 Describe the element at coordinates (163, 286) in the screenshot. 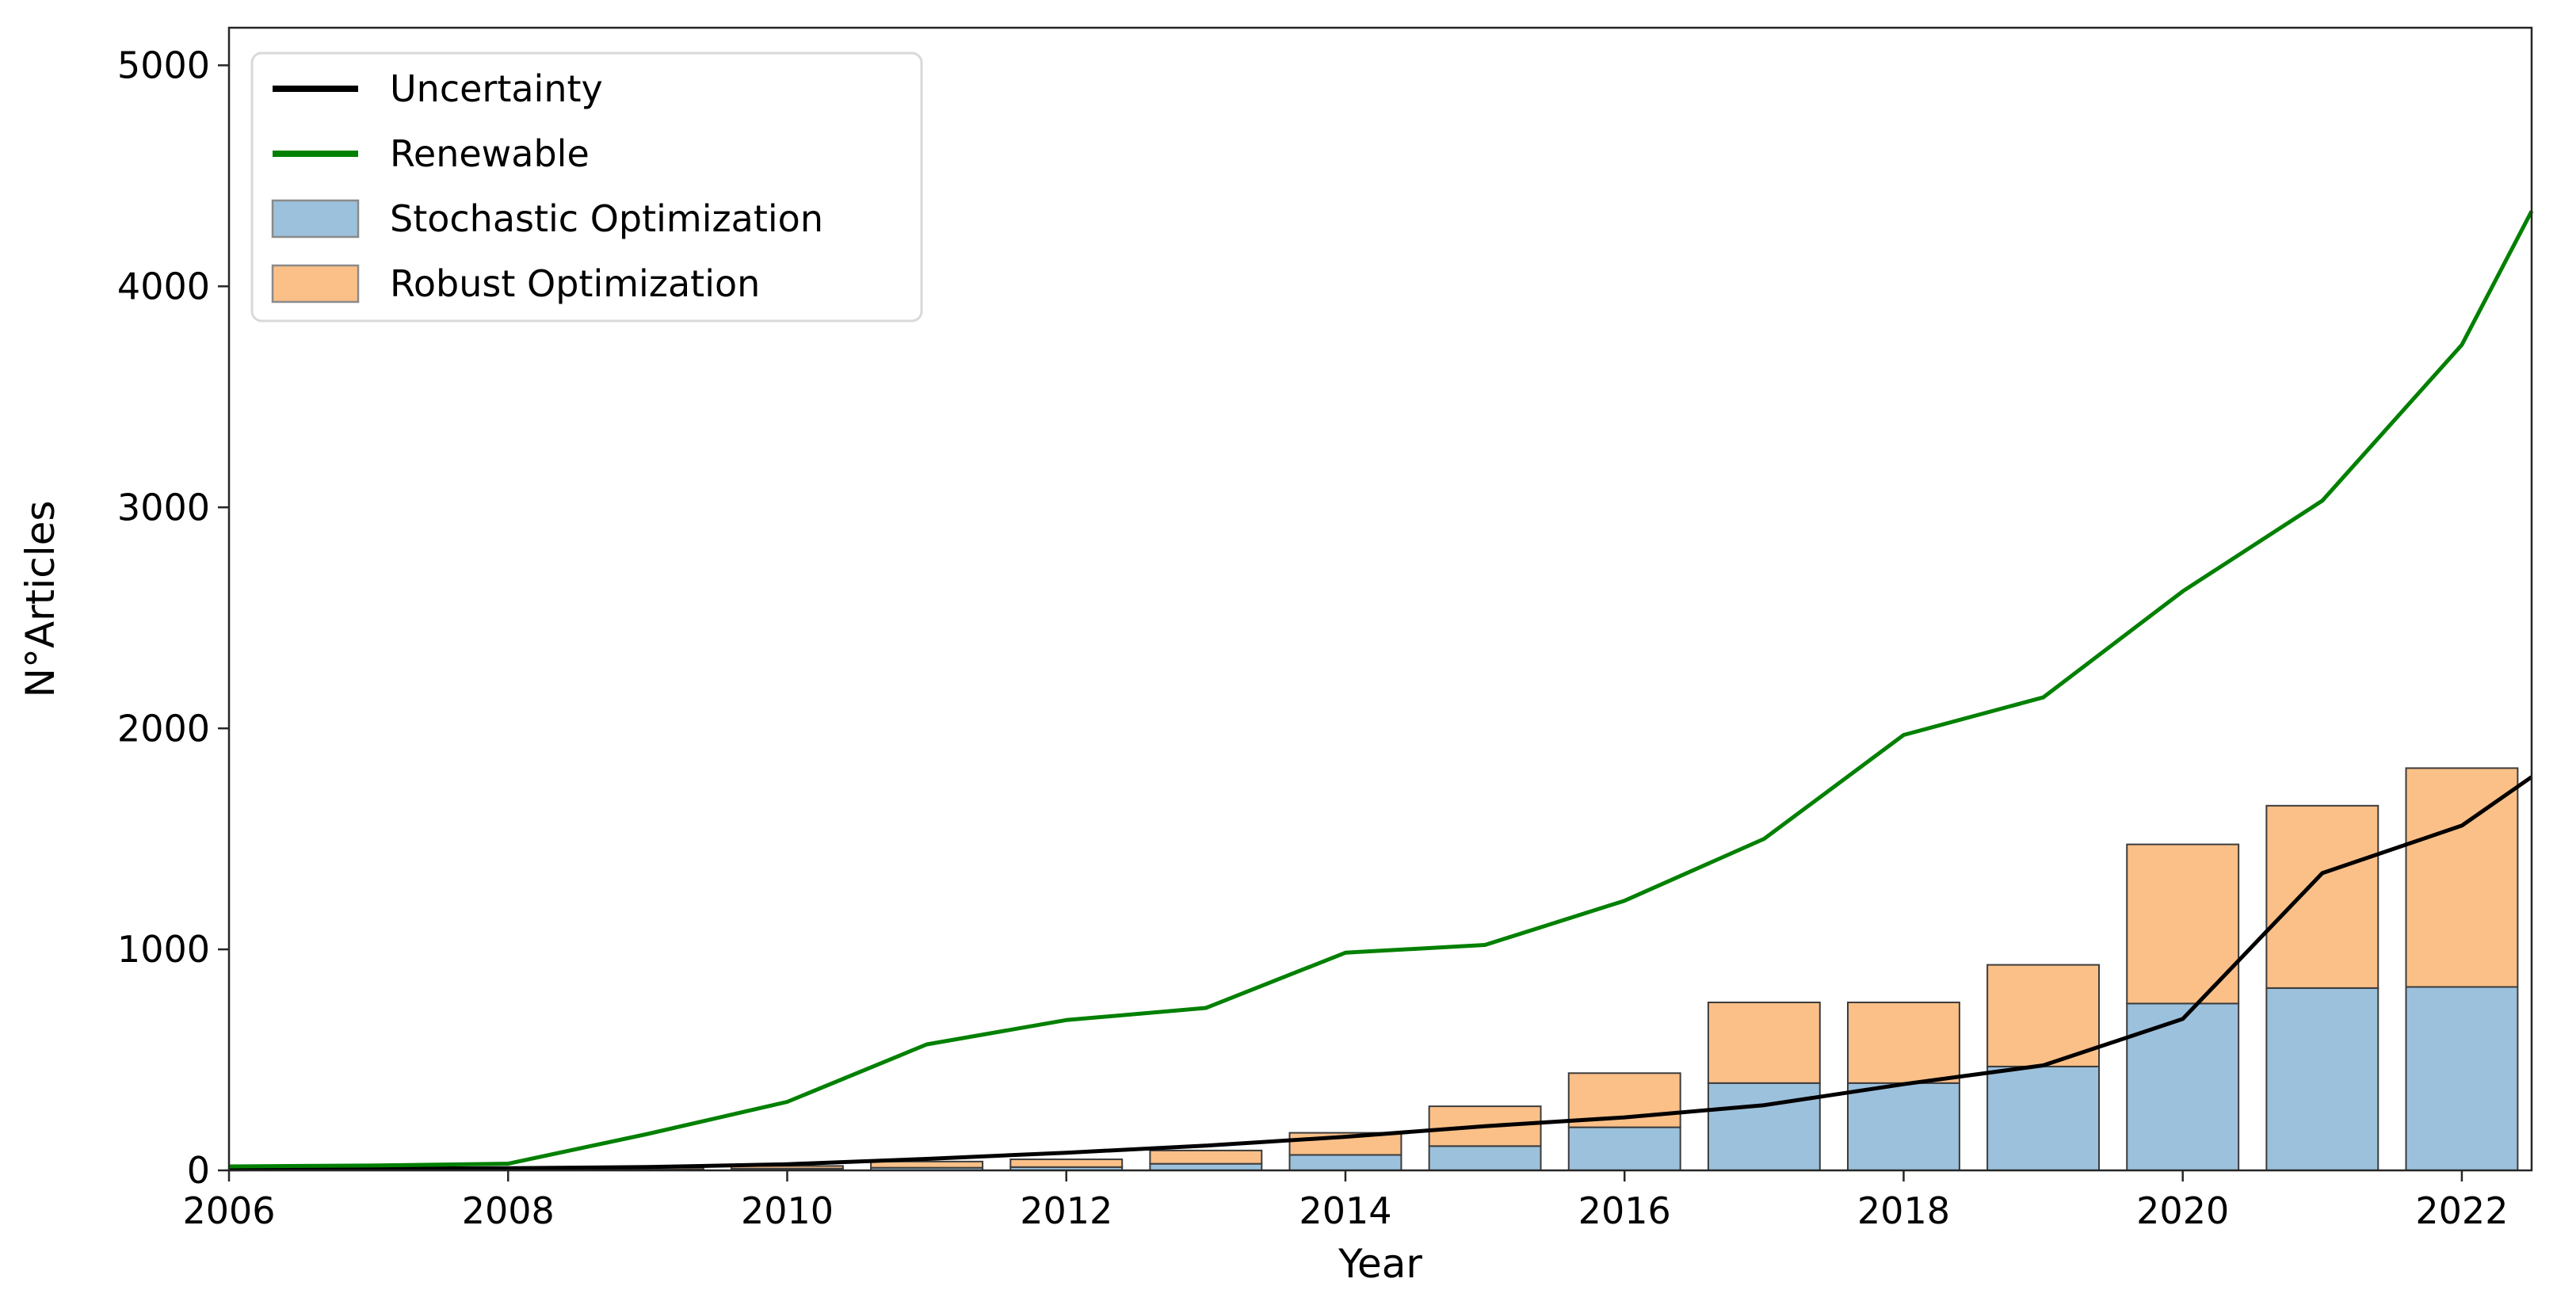

I see `y-tick-label: 4000` at that location.